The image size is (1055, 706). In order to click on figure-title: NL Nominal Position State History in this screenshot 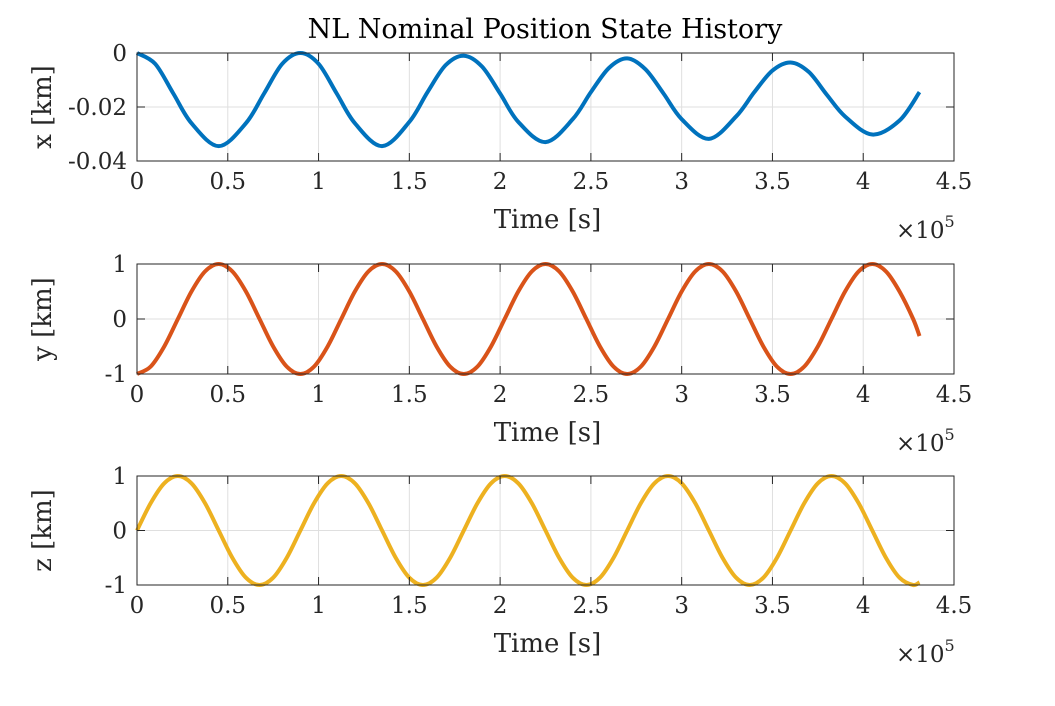, I will do `click(545, 29)`.